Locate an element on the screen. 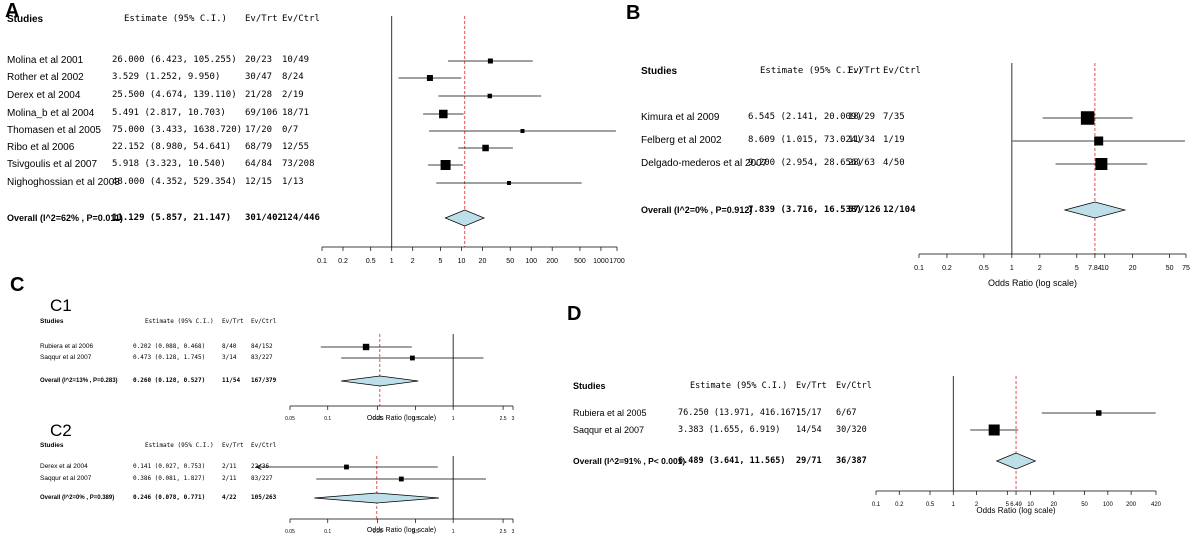 The width and height of the screenshot is (1192, 543). study-estimate: 8.609 (1.015, 73.024) is located at coordinates (805, 140).